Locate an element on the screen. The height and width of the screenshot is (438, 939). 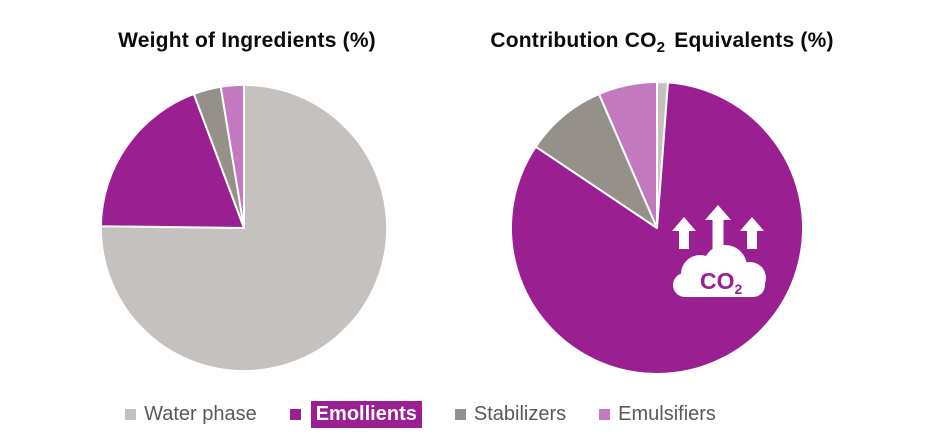
left-chart-title: Weight of Ingredients (%) is located at coordinates (247, 40).